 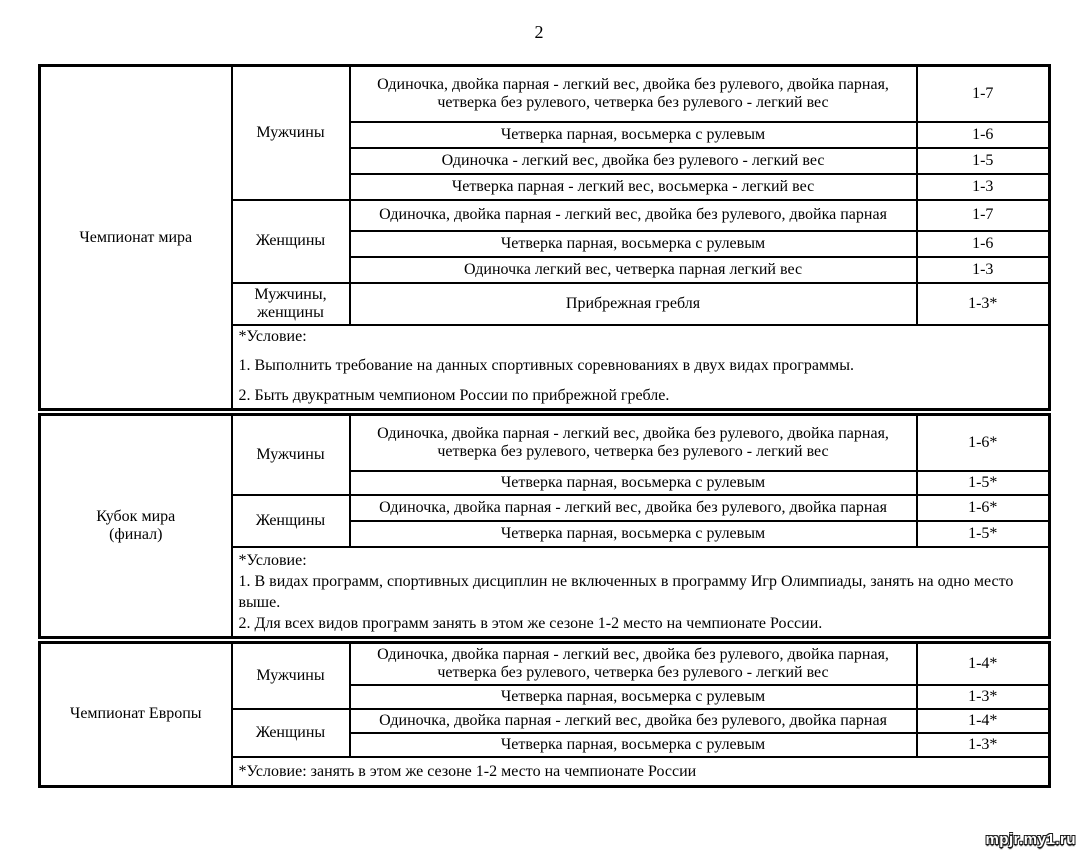 What do you see at coordinates (633, 303) in the screenshot?
I see `events-cell: Прибрежная гребля` at bounding box center [633, 303].